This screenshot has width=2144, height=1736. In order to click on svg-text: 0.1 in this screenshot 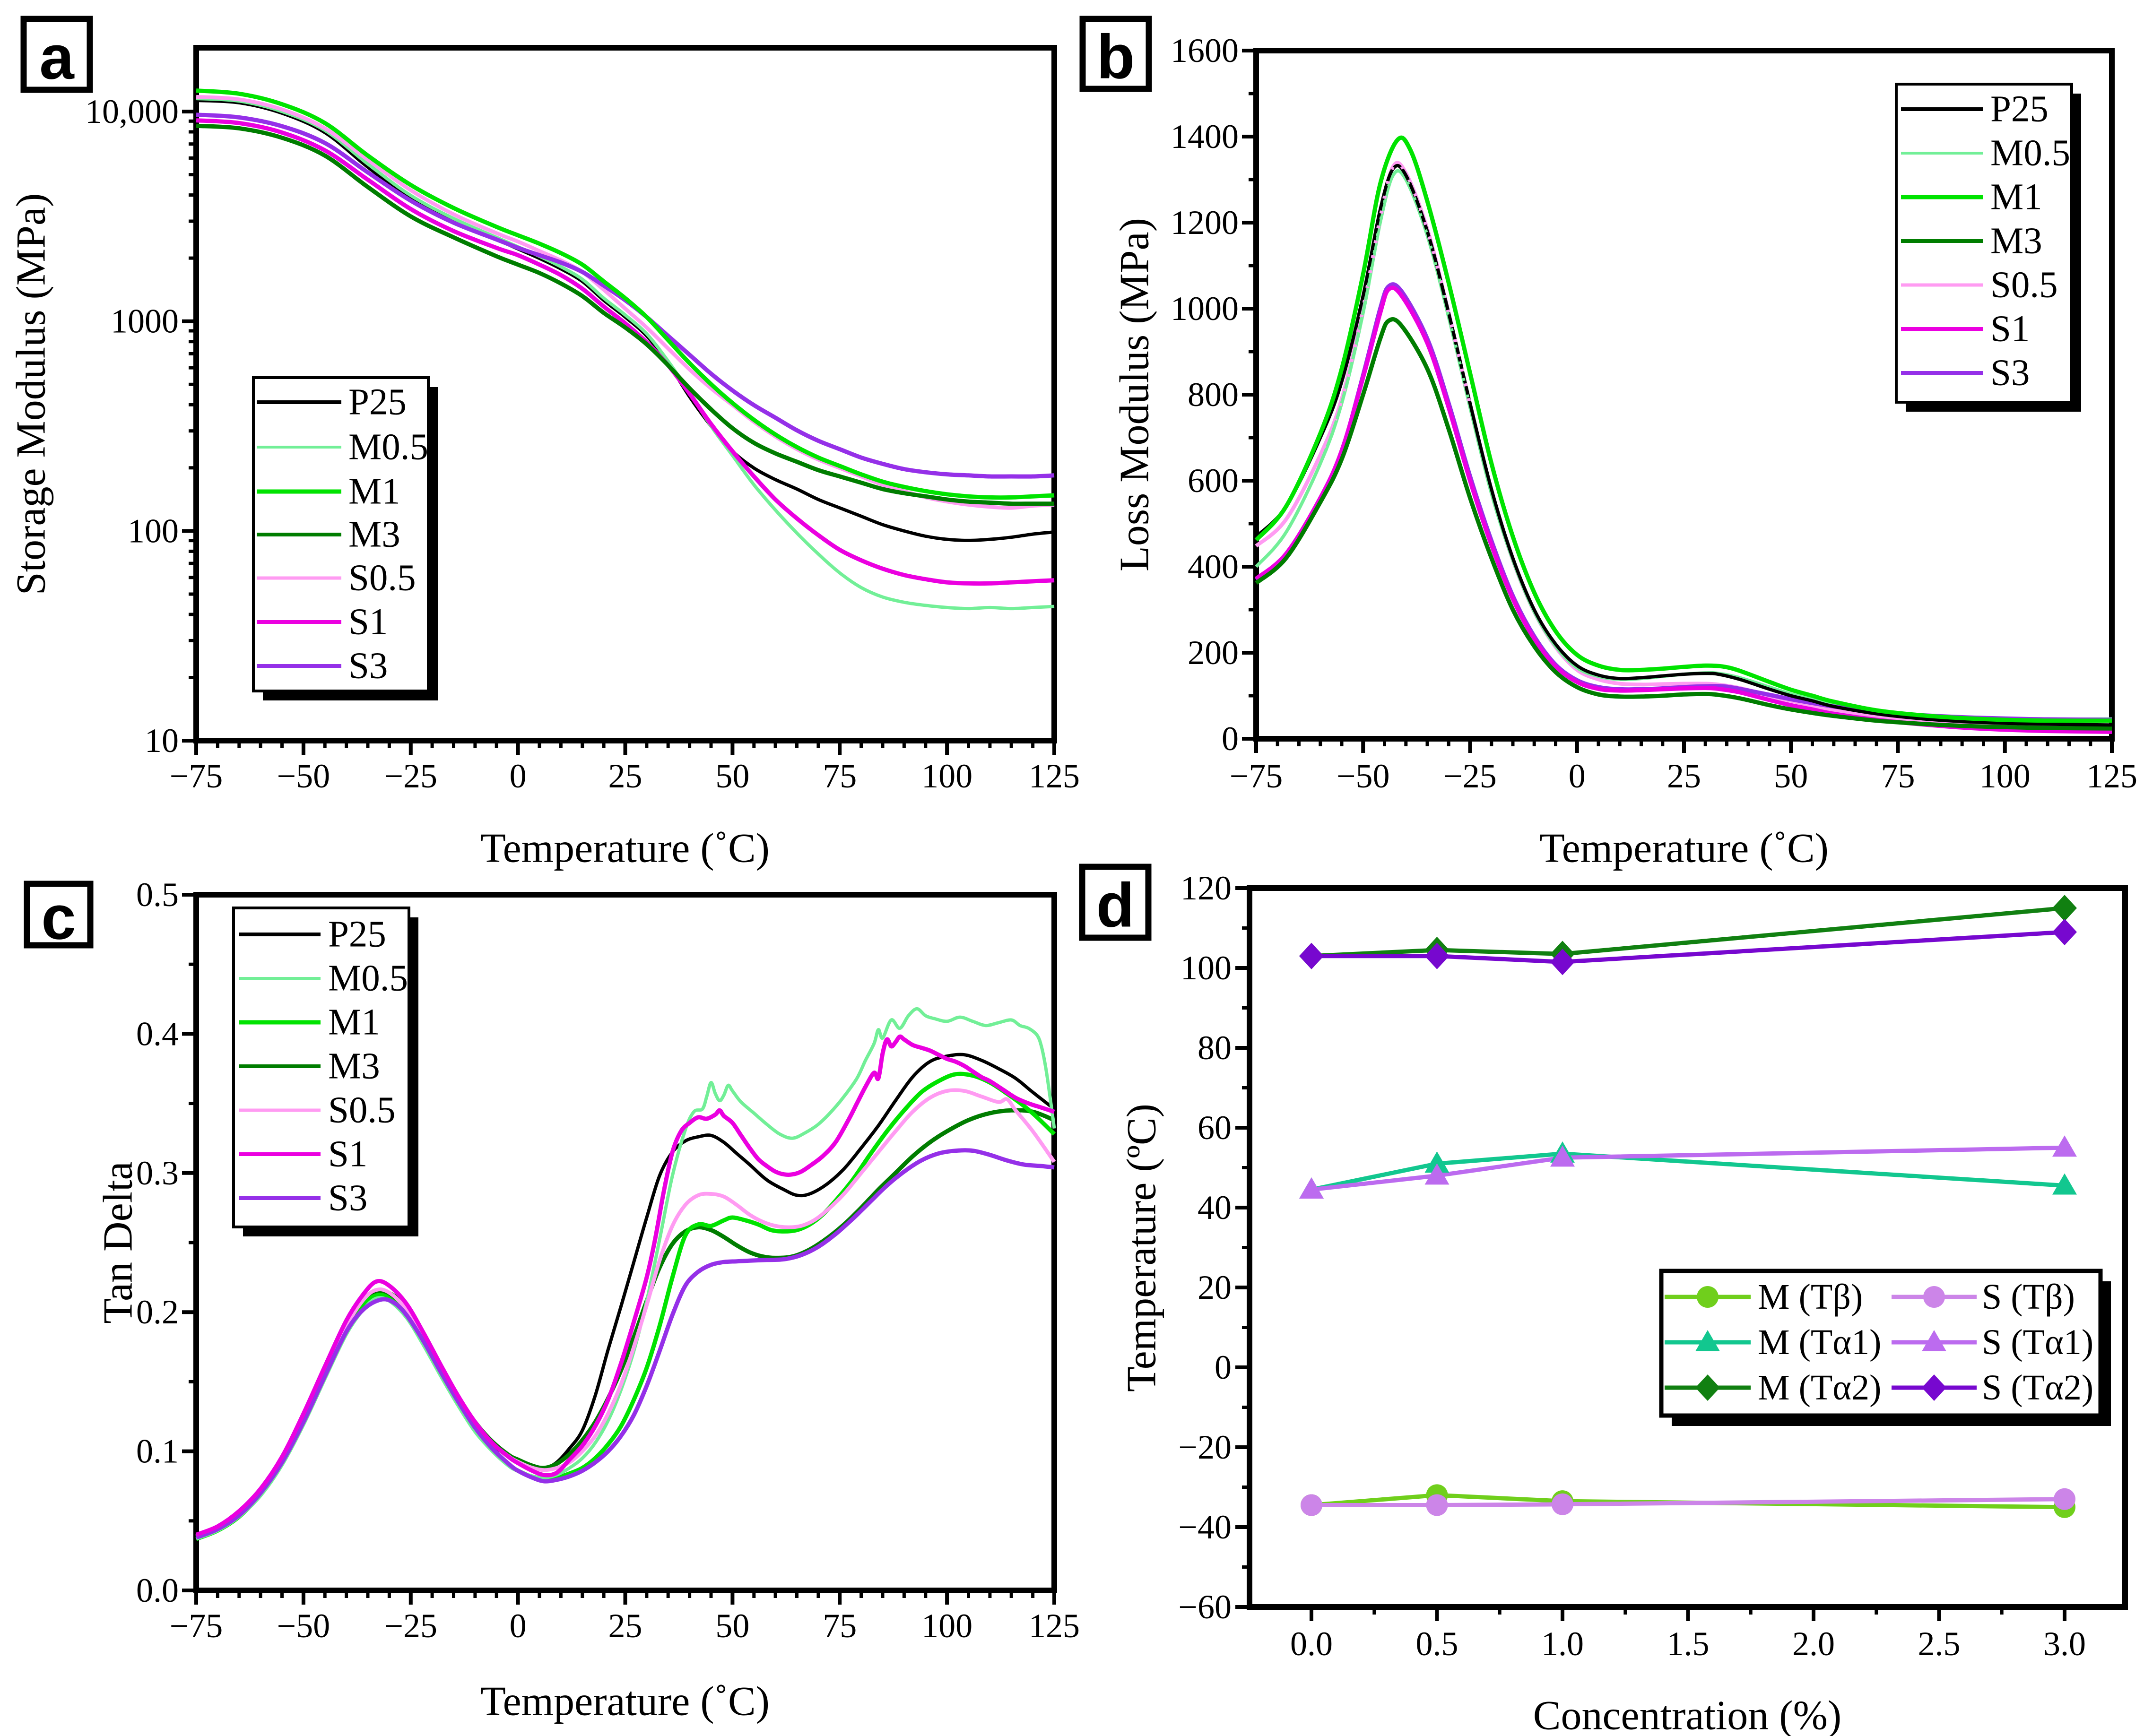, I will do `click(157, 1451)`.